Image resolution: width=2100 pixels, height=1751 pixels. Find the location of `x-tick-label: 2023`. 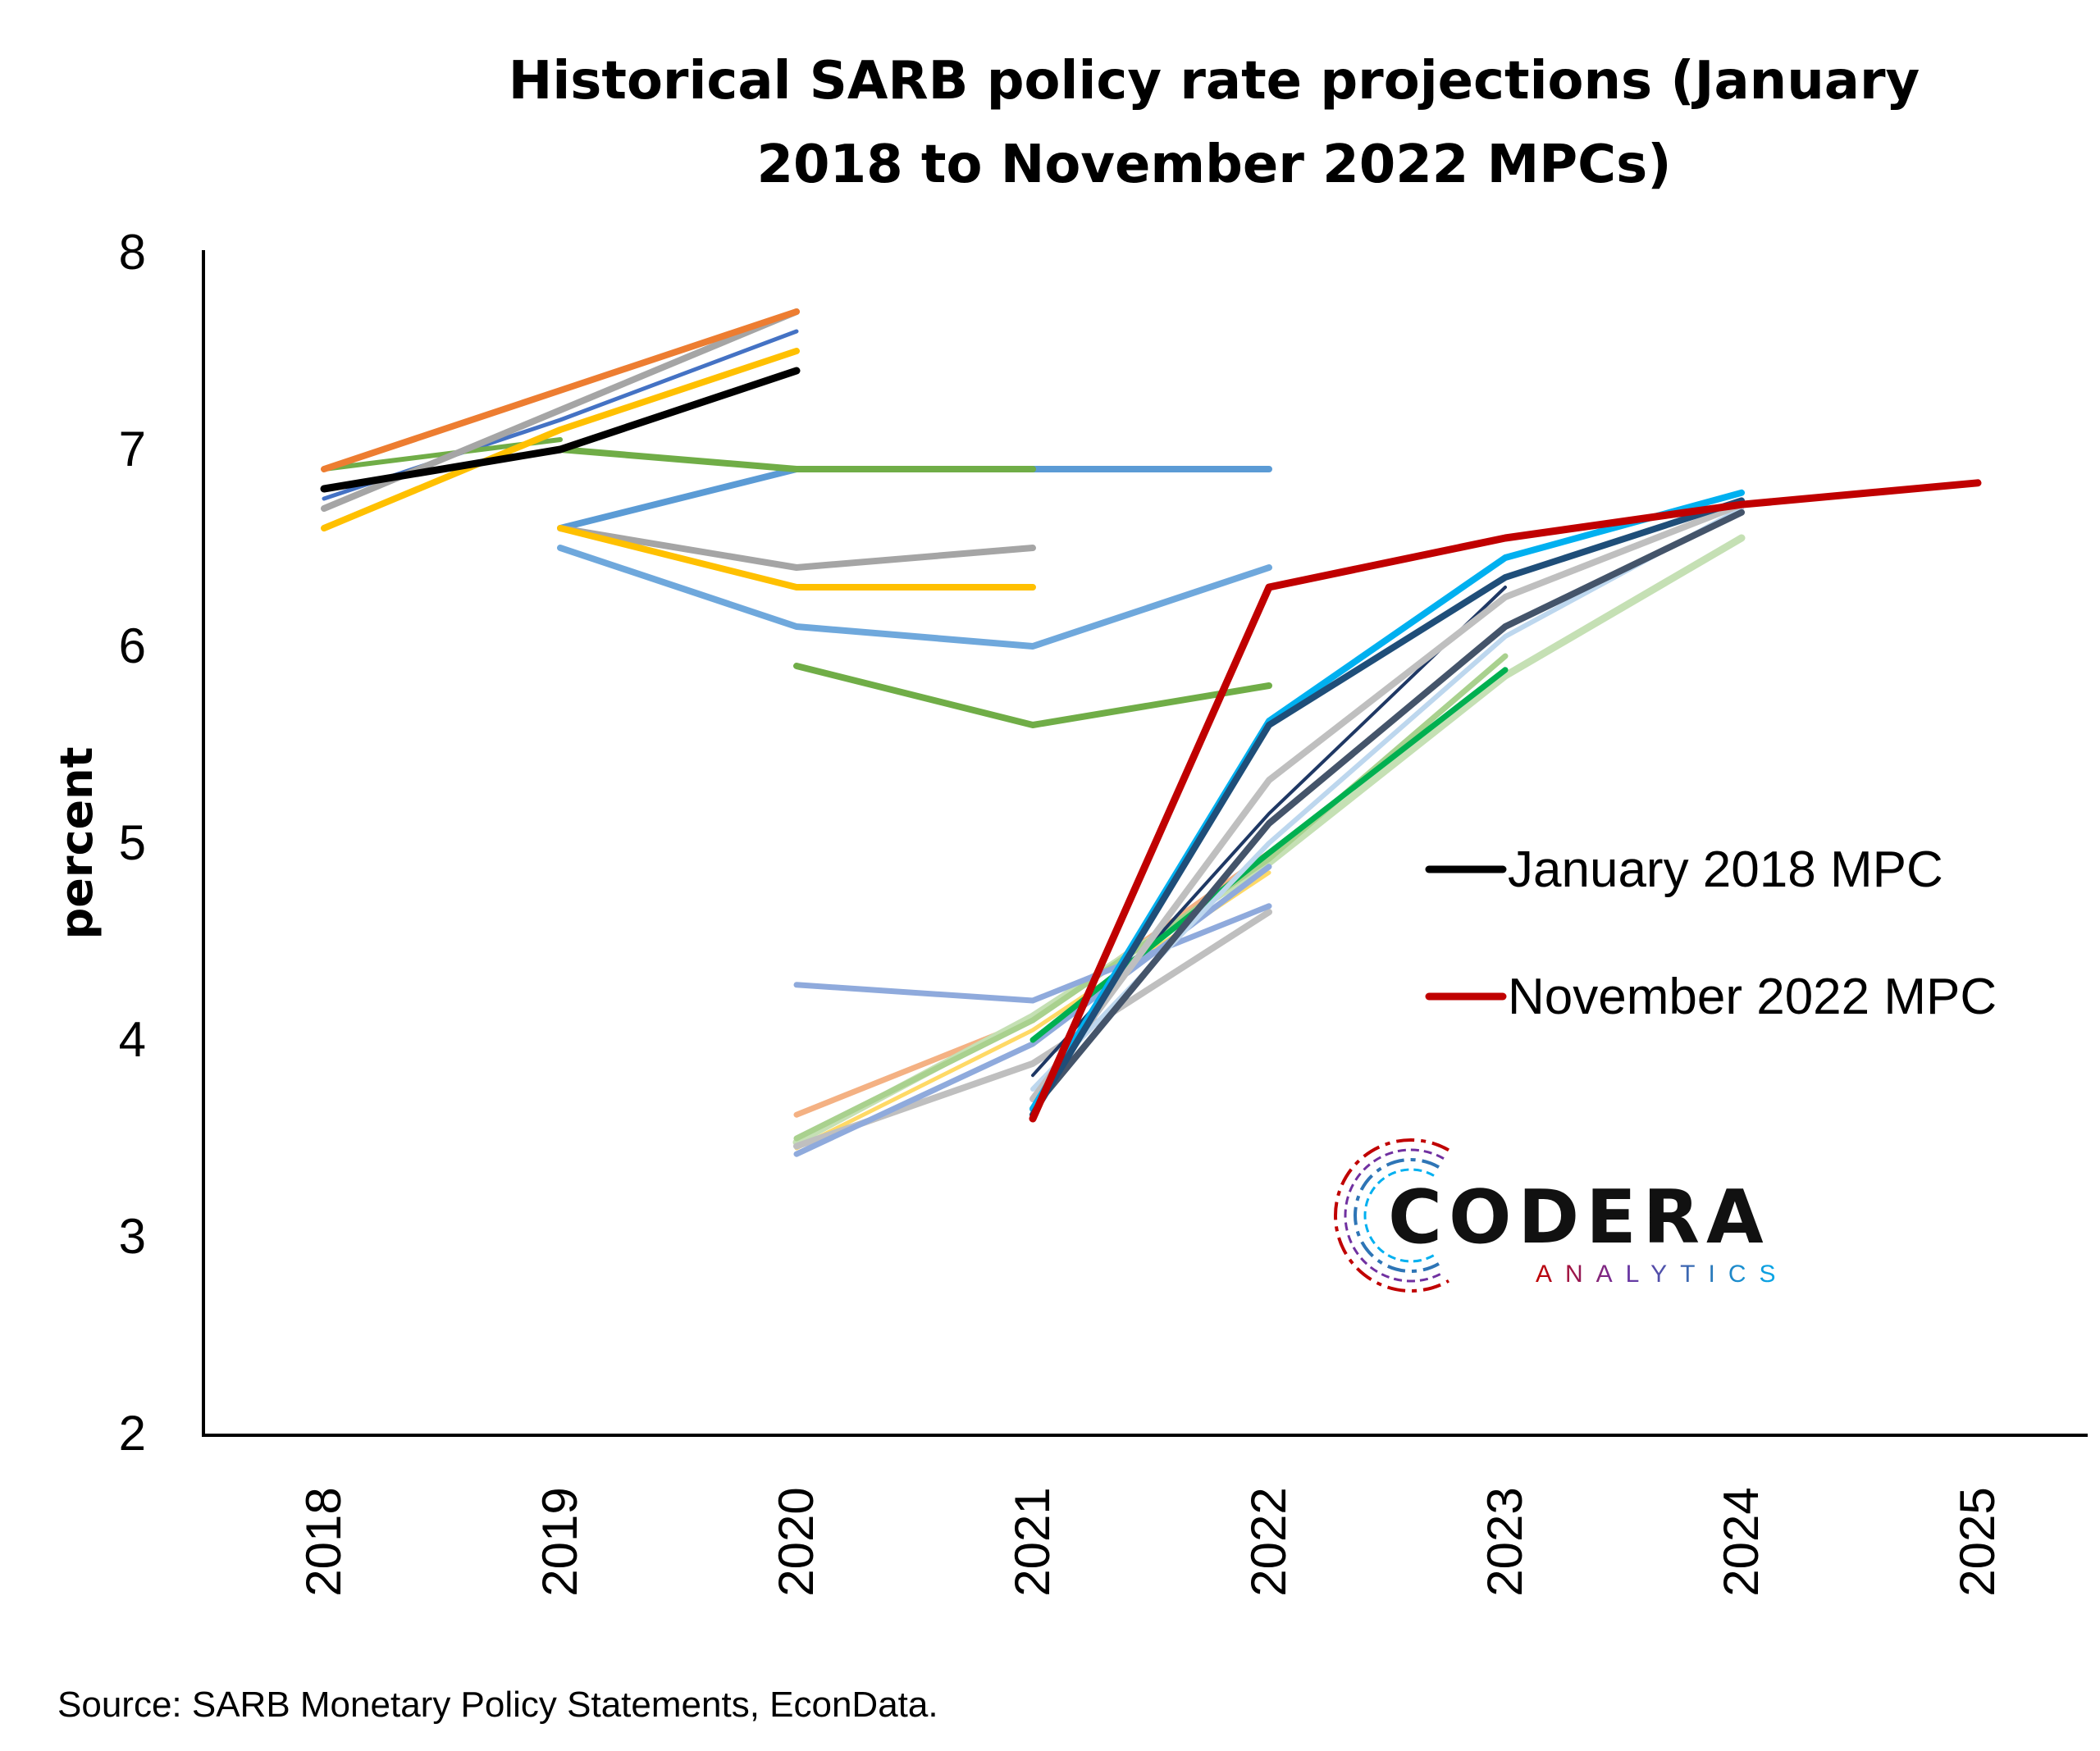

x-tick-label: 2023 is located at coordinates (1504, 1541).